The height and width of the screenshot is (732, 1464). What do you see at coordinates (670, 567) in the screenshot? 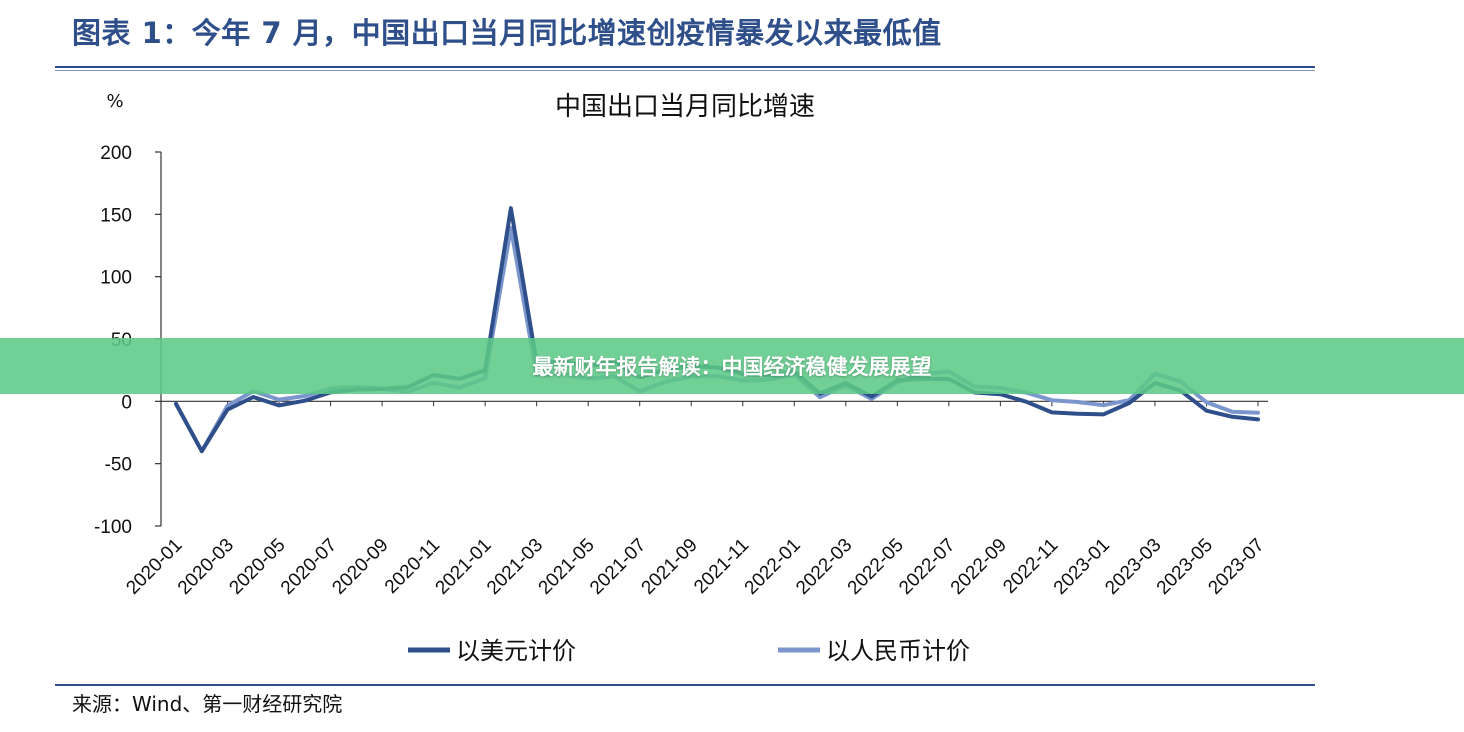
I see `x-tick-label: 2021-09` at bounding box center [670, 567].